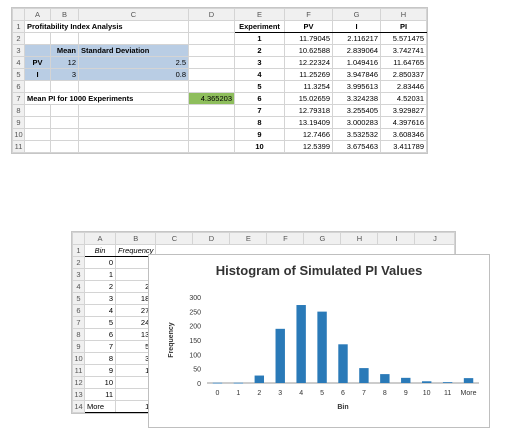 The height and width of the screenshot is (440, 512). Describe the element at coordinates (356, 110) in the screenshot. I see `i-value-cell: 3.255405` at that location.